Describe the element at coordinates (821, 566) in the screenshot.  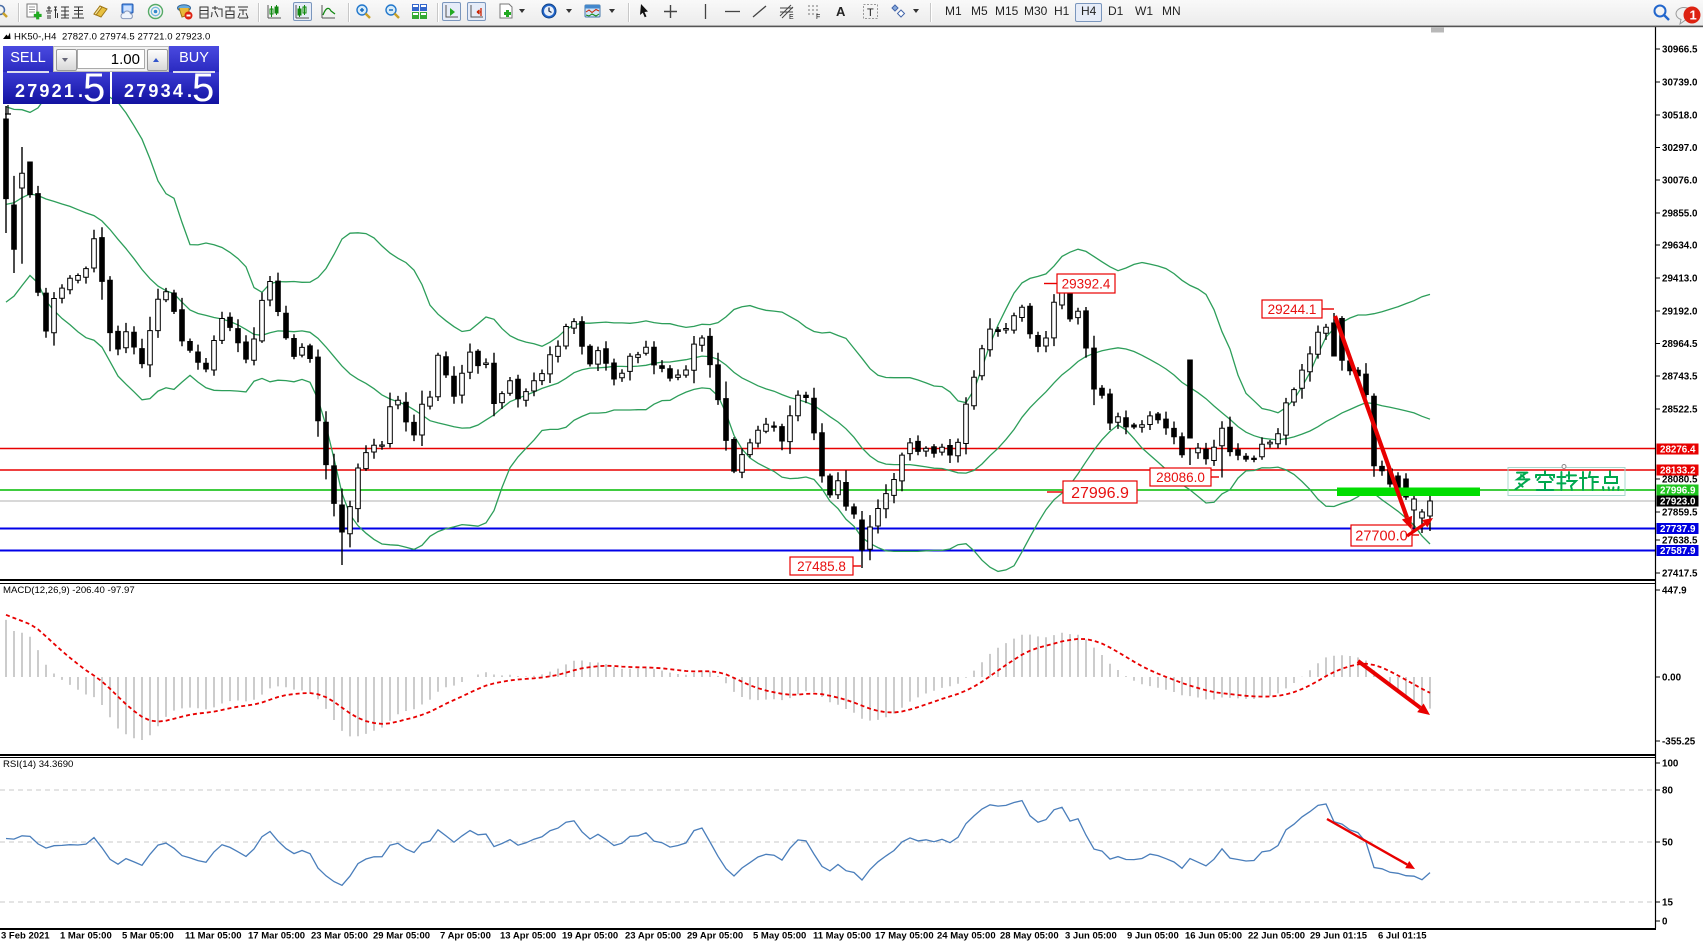
I see `svg-text: 27485.8` at that location.